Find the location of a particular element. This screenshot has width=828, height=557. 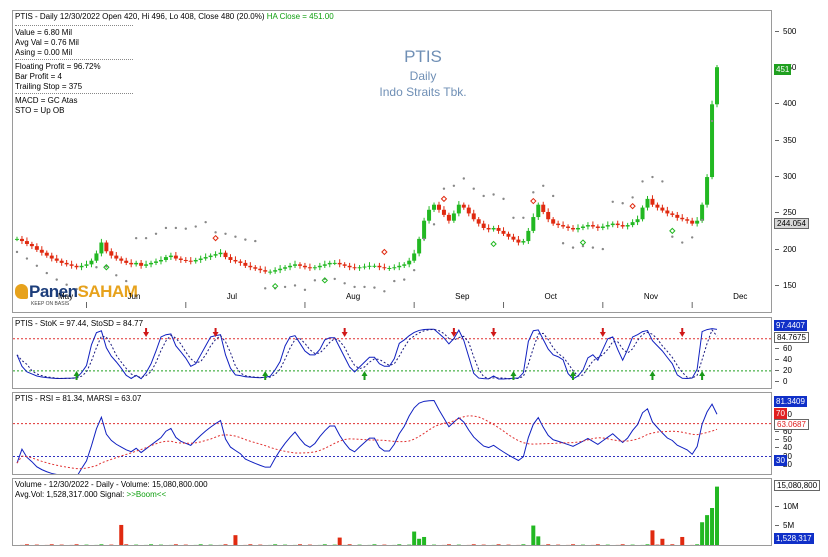

stochastic-chart is located at coordinates (392, 354).